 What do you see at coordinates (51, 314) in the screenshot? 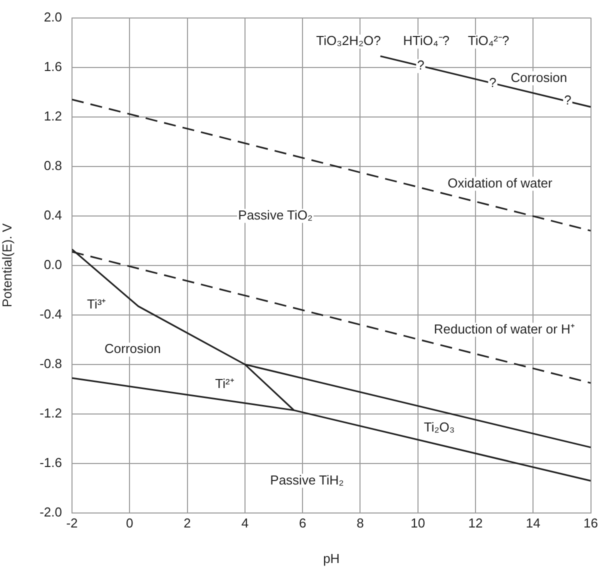
I see `y-tick-label: -0.4` at bounding box center [51, 314].